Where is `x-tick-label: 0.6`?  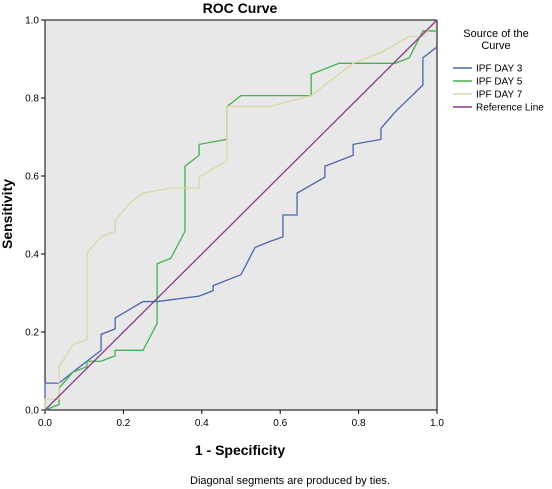
x-tick-label: 0.6 is located at coordinates (280, 423).